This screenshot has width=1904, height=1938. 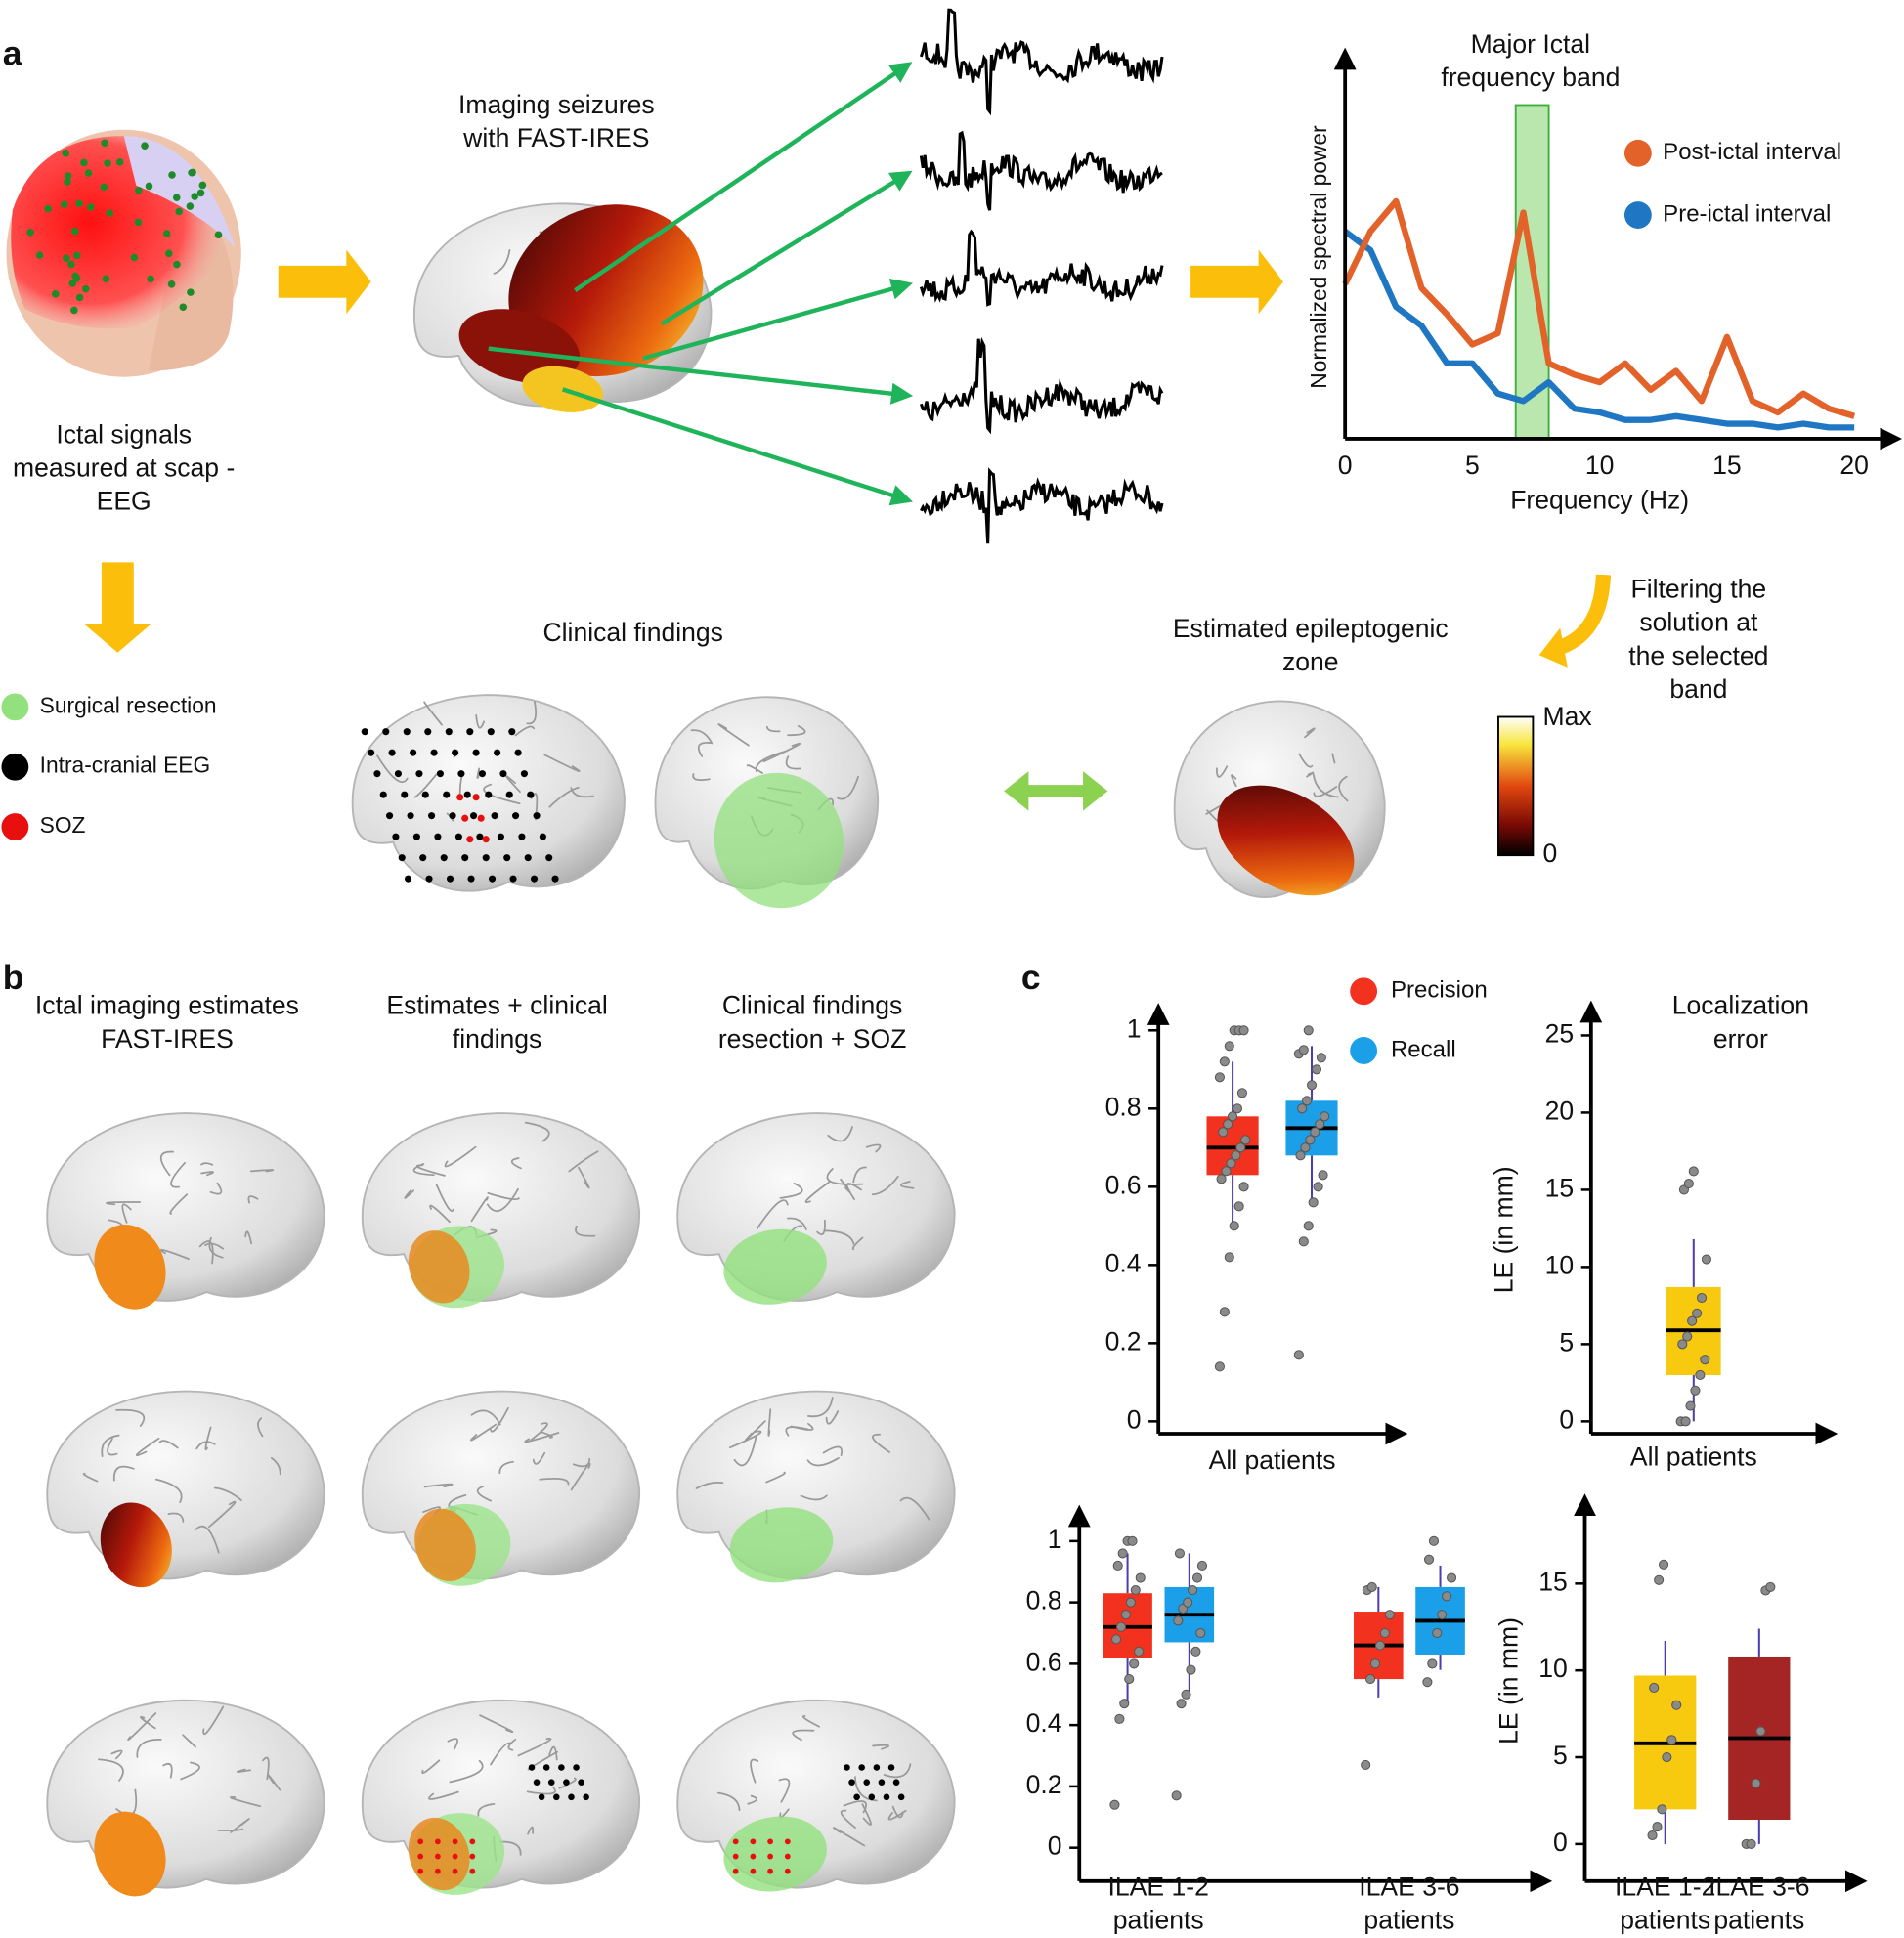 I want to click on y-tick-label: 5, so click(x=1560, y=1755).